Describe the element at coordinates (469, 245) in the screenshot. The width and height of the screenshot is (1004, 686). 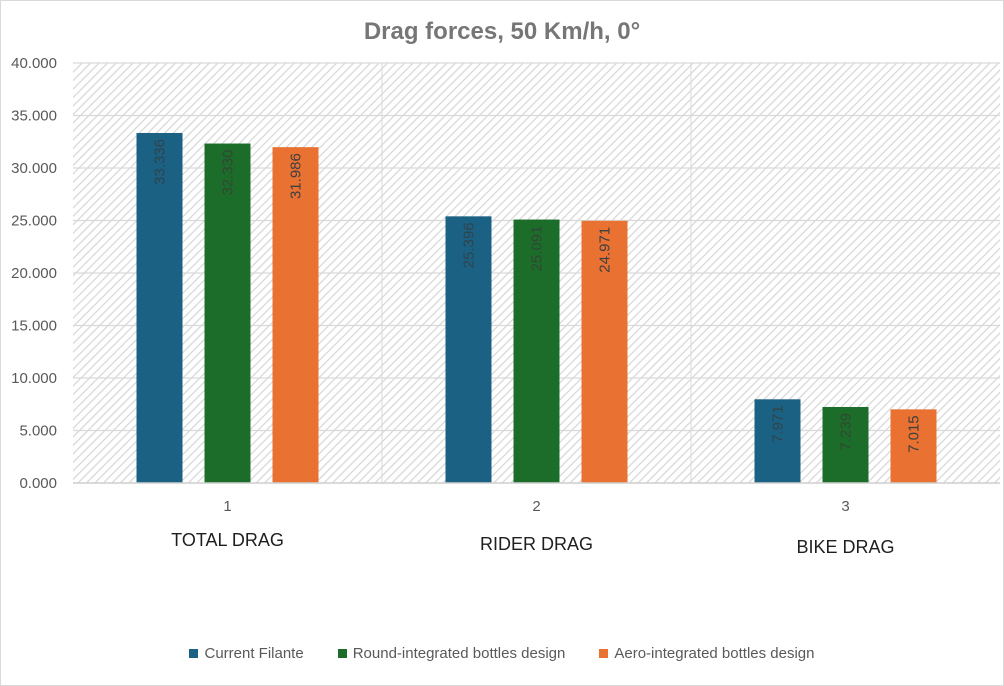
I see `data-label: 25.396` at that location.